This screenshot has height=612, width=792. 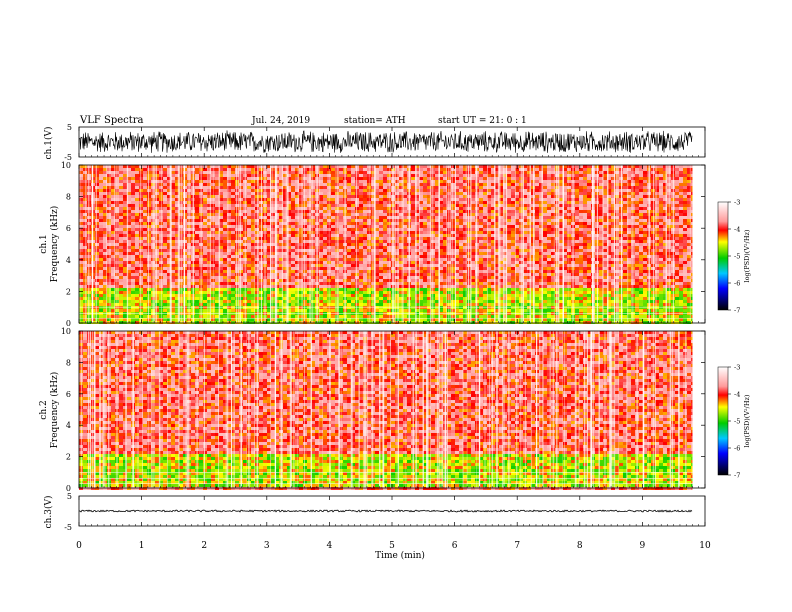 I want to click on ch1-spectrogram-ylabel: Frequency (kHz), so click(x=54, y=244).